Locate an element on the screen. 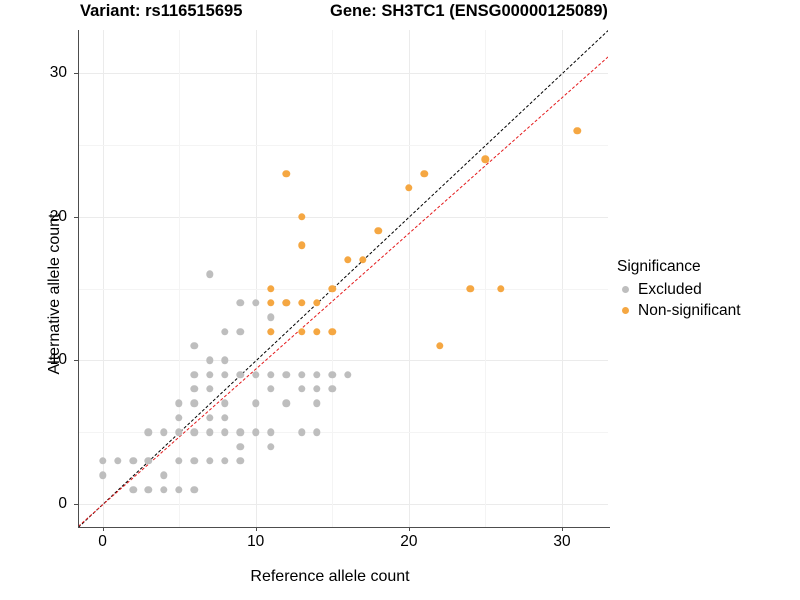 This screenshot has width=800, height=600. x-axis-line is located at coordinates (344, 528).